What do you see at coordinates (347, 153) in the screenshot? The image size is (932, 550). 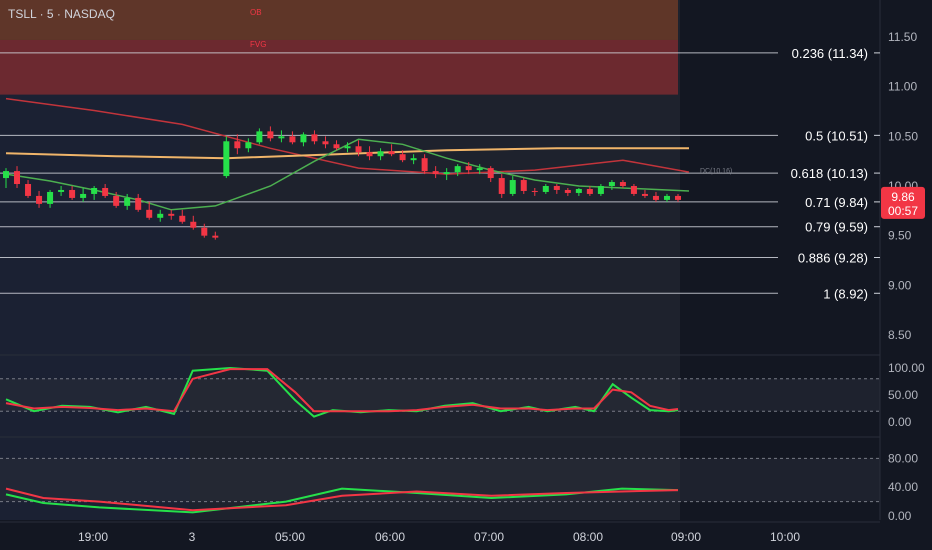 I see `ma-orange-line` at bounding box center [347, 153].